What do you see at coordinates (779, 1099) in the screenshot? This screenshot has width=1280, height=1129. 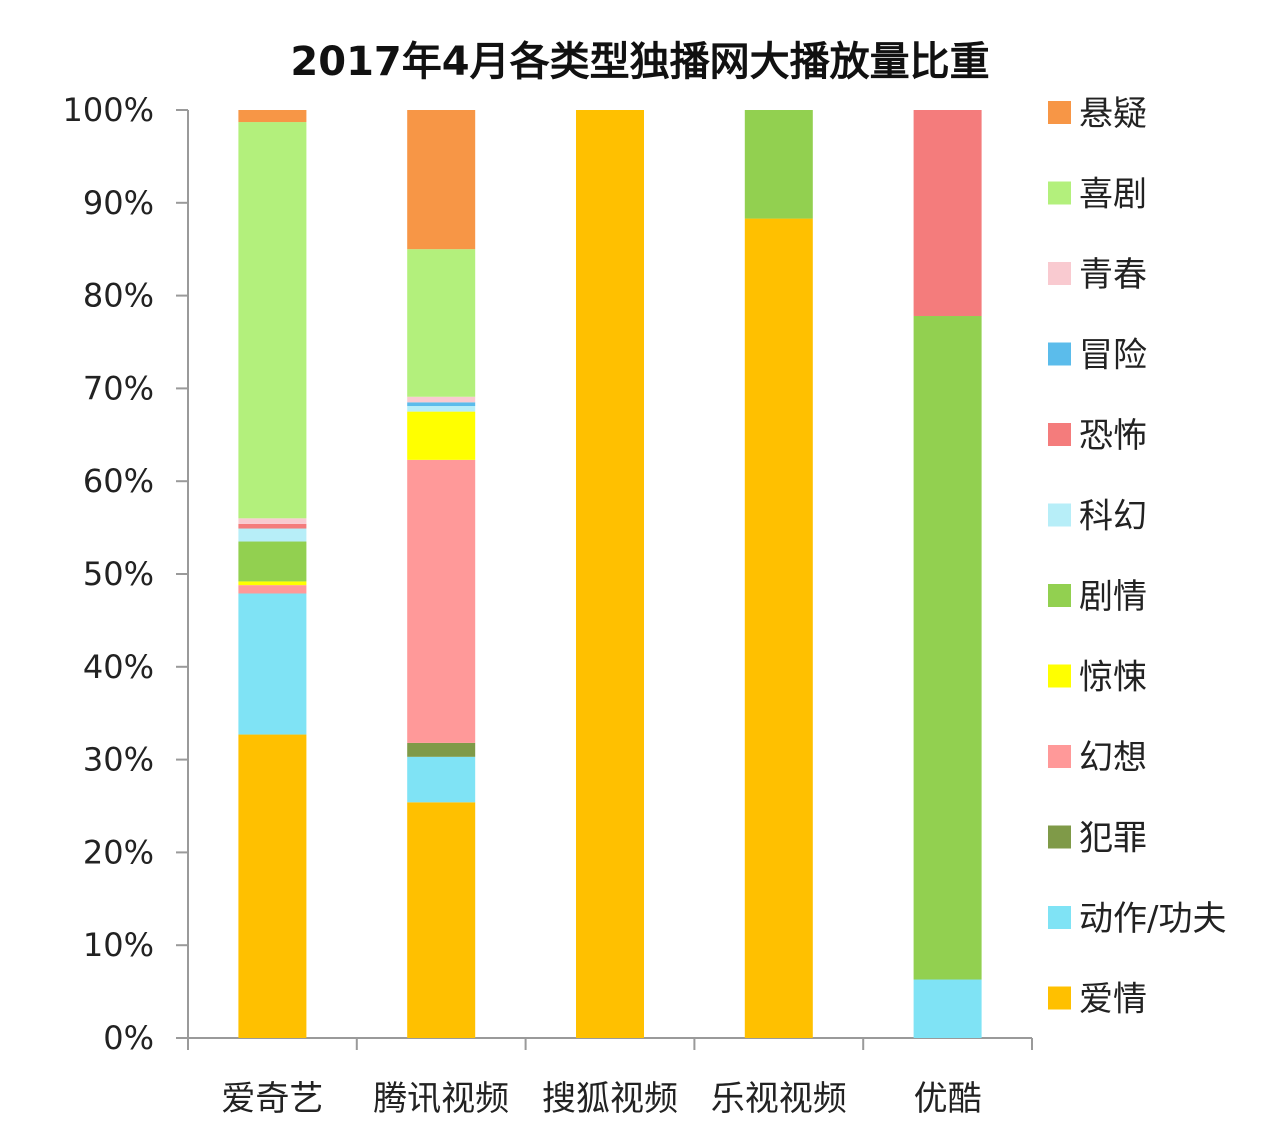 I see `x-tick-label: 乐视视频` at bounding box center [779, 1099].